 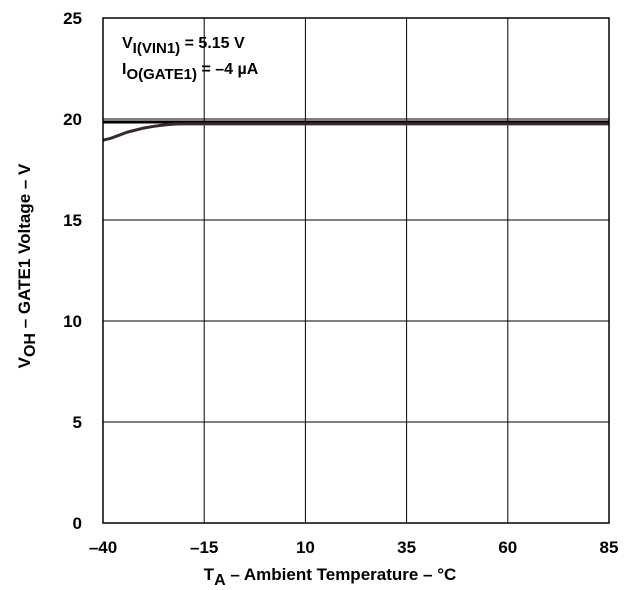 I want to click on x-axis-label-rest: – Ambient Temperature – °C, so click(x=341, y=574).